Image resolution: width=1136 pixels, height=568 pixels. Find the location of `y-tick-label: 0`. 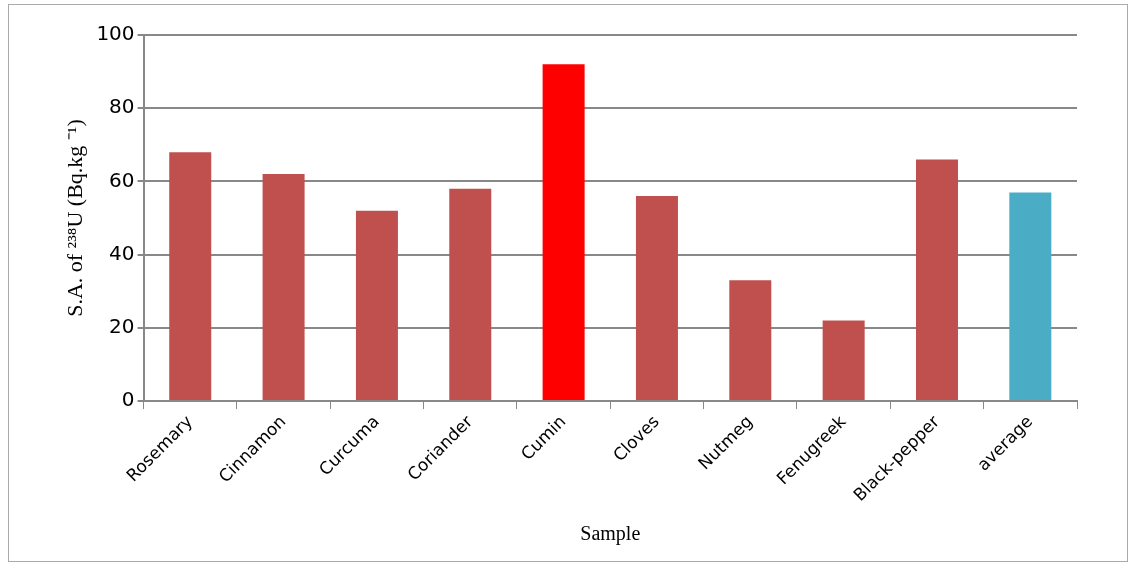

y-tick-label: 0 is located at coordinates (128, 399).